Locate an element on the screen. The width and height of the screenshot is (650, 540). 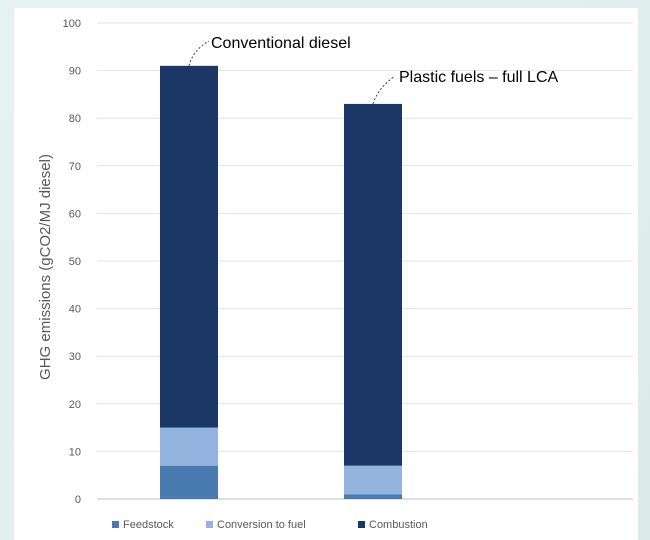
legend-entry: Combustion is located at coordinates (398, 525).